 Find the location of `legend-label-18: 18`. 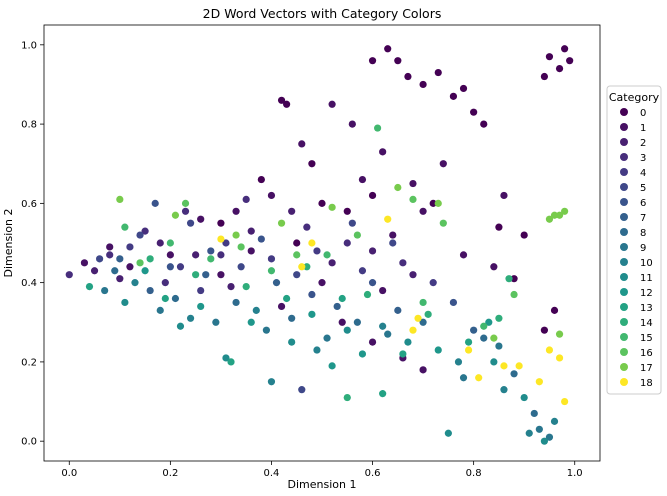

legend-label-18: 18 is located at coordinates (646, 383).